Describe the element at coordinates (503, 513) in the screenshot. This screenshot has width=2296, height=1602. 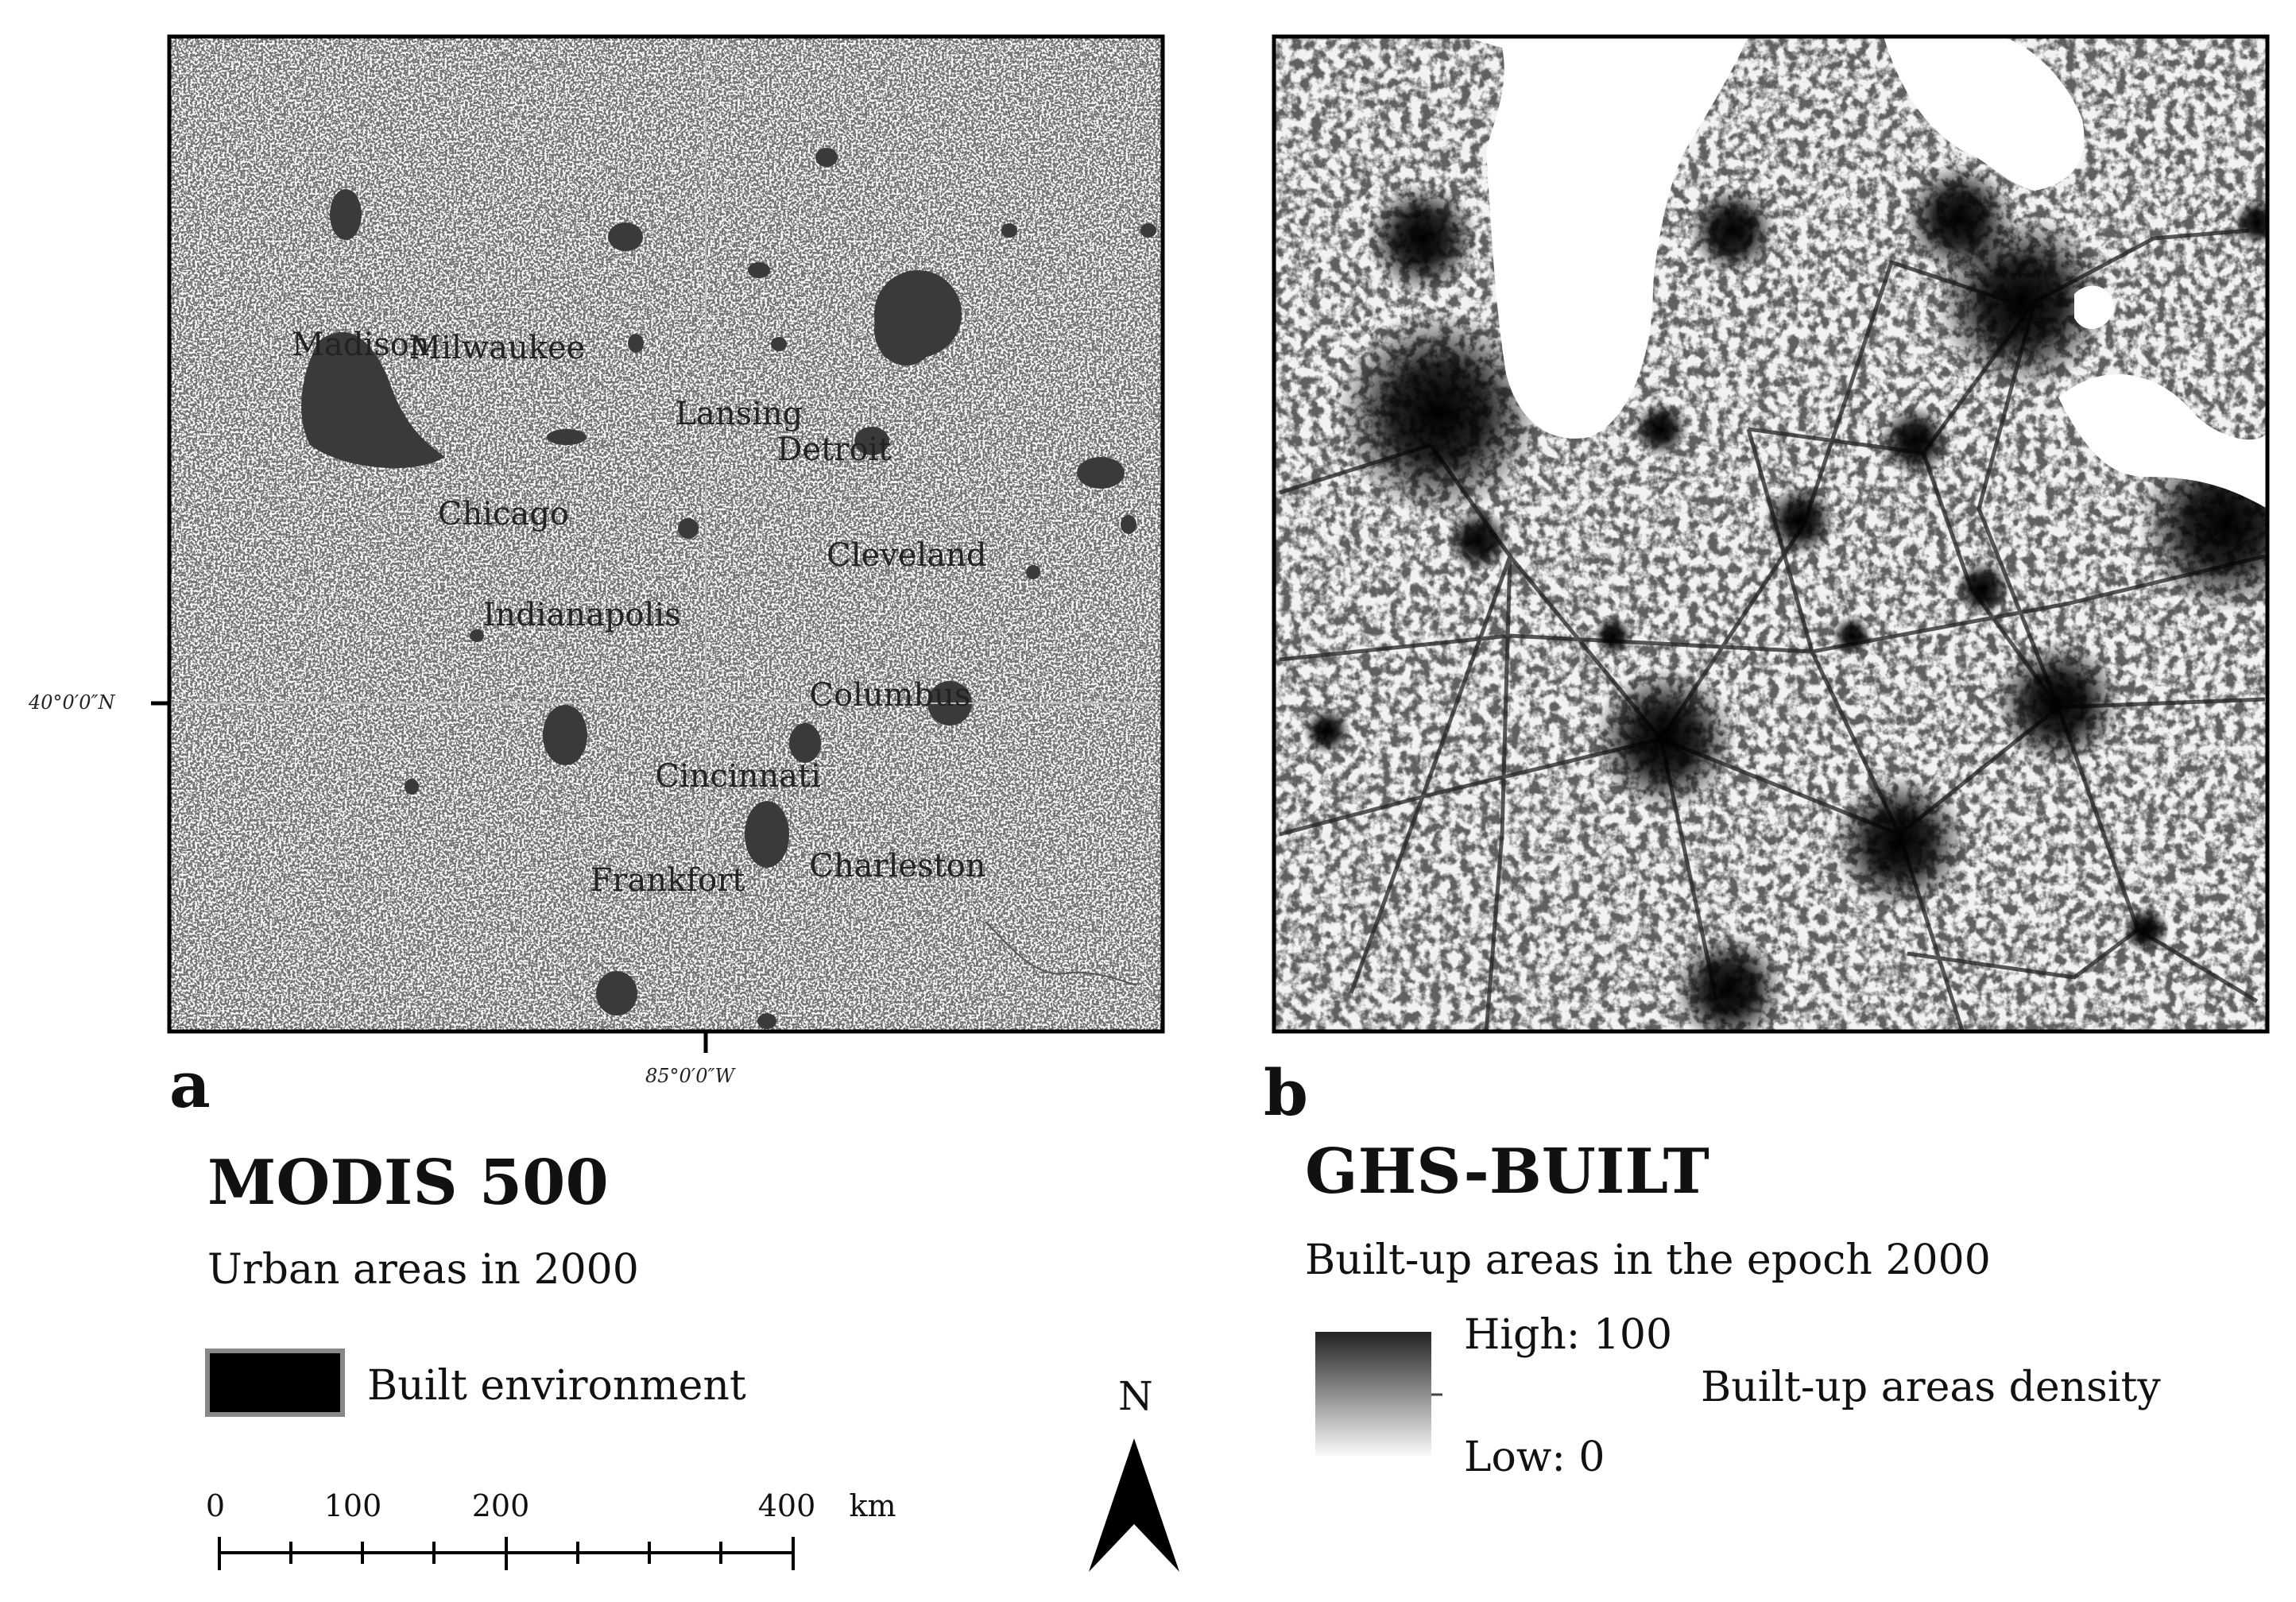
I see `city-label-chicago: Chicago` at that location.